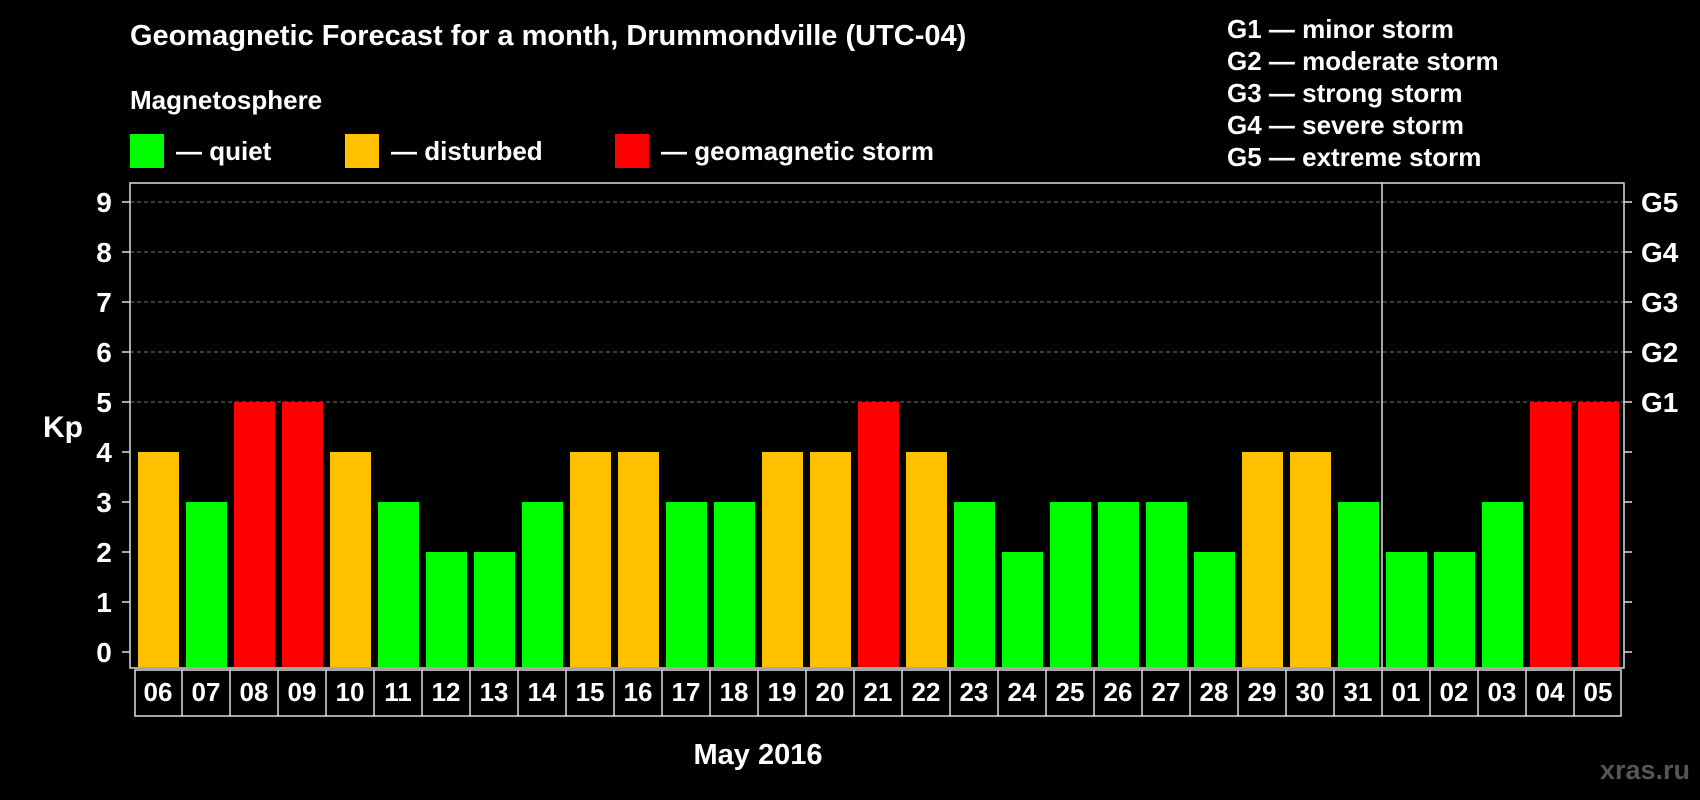 The height and width of the screenshot is (800, 1700). Describe the element at coordinates (398, 692) in the screenshot. I see `x-tick-label-11: 11` at that location.